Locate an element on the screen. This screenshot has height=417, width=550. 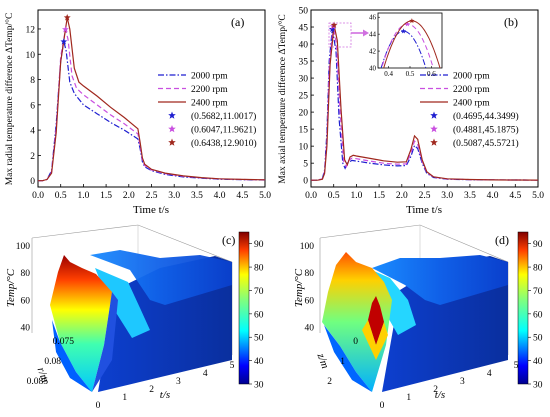
surface-plateau is located at coordinates (161, 277).